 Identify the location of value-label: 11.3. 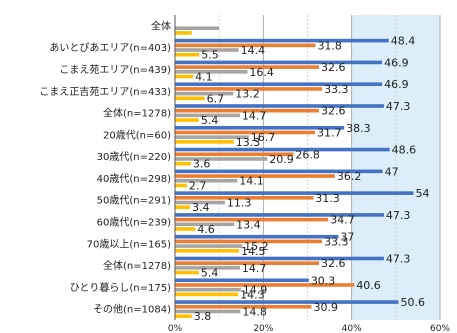
(239, 203).